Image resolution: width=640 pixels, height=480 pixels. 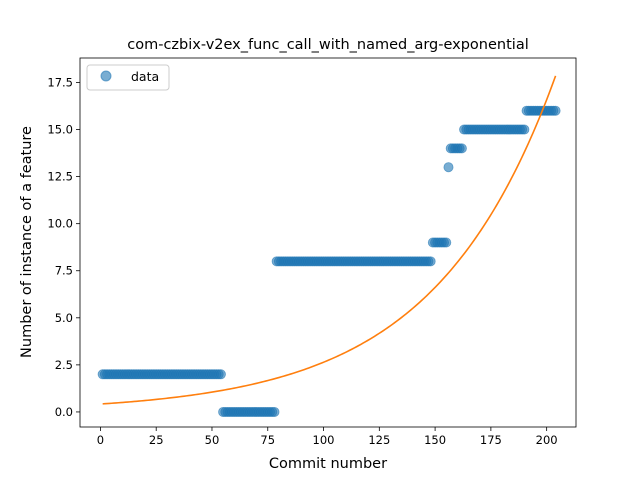 I want to click on x-tick-label: 50, so click(x=212, y=440).